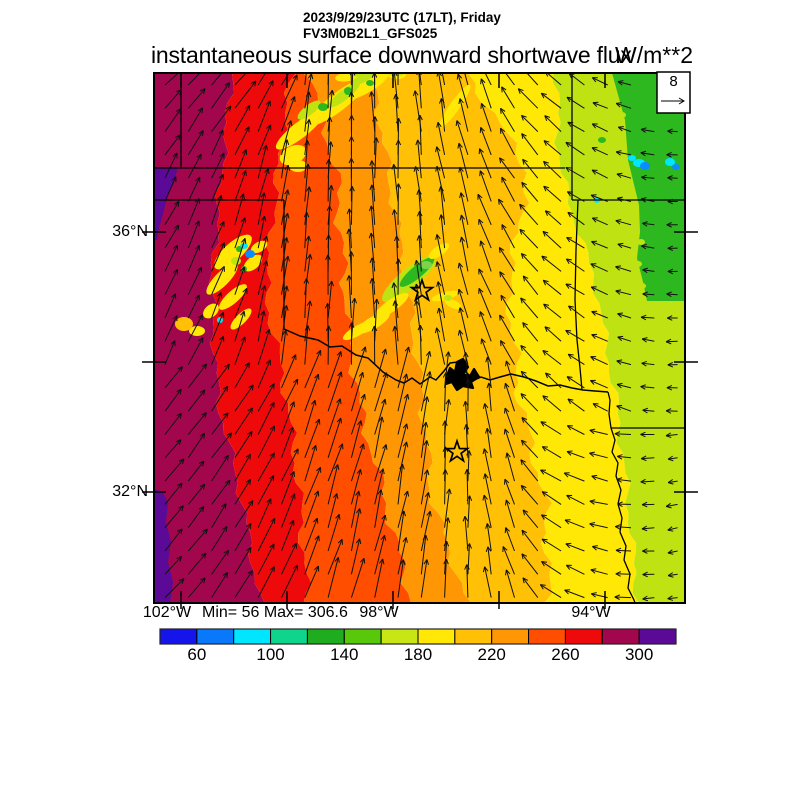 This screenshot has width=800, height=800. I want to click on wind-reference-value: 8, so click(673, 81).